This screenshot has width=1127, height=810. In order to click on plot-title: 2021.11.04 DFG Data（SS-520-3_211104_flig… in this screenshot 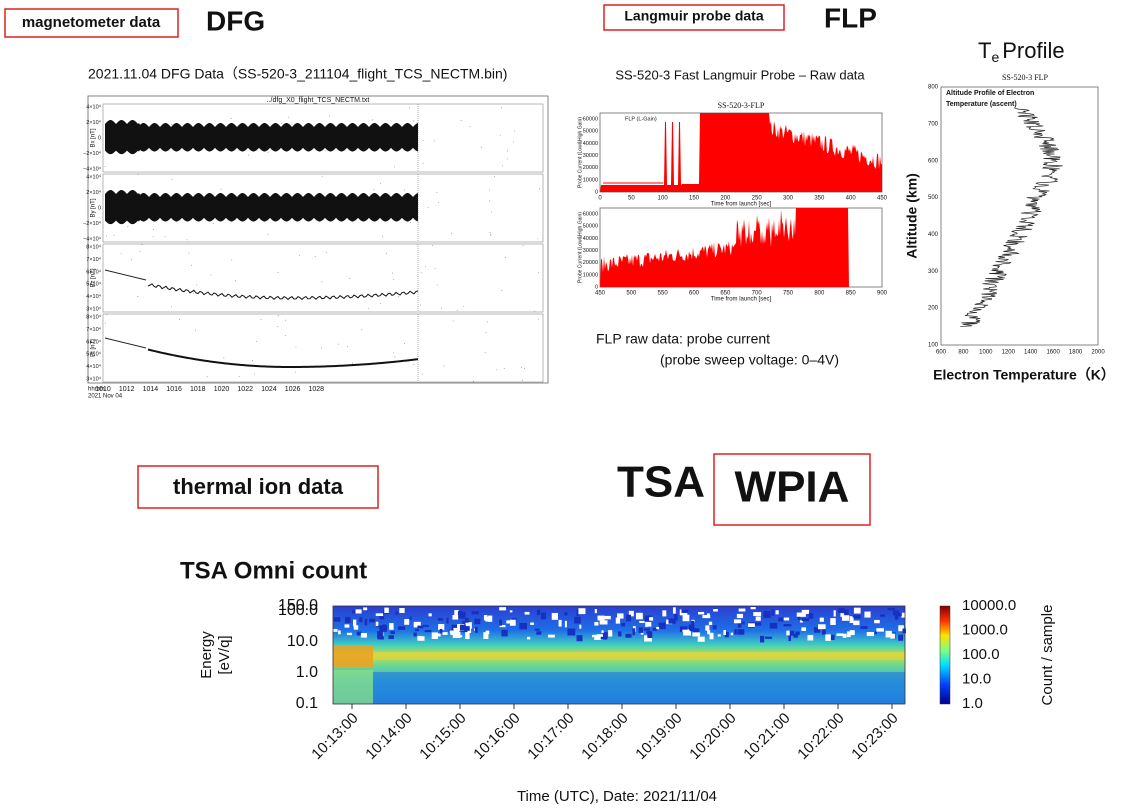, I will do `click(297, 74)`.